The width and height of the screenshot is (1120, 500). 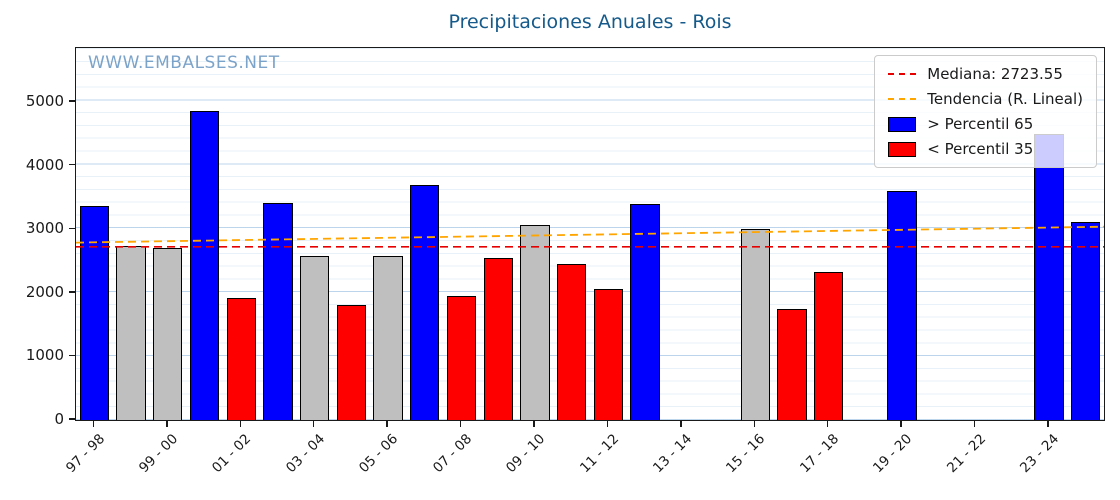 I want to click on x-tick-label: 17 - 18, so click(x=819, y=454).